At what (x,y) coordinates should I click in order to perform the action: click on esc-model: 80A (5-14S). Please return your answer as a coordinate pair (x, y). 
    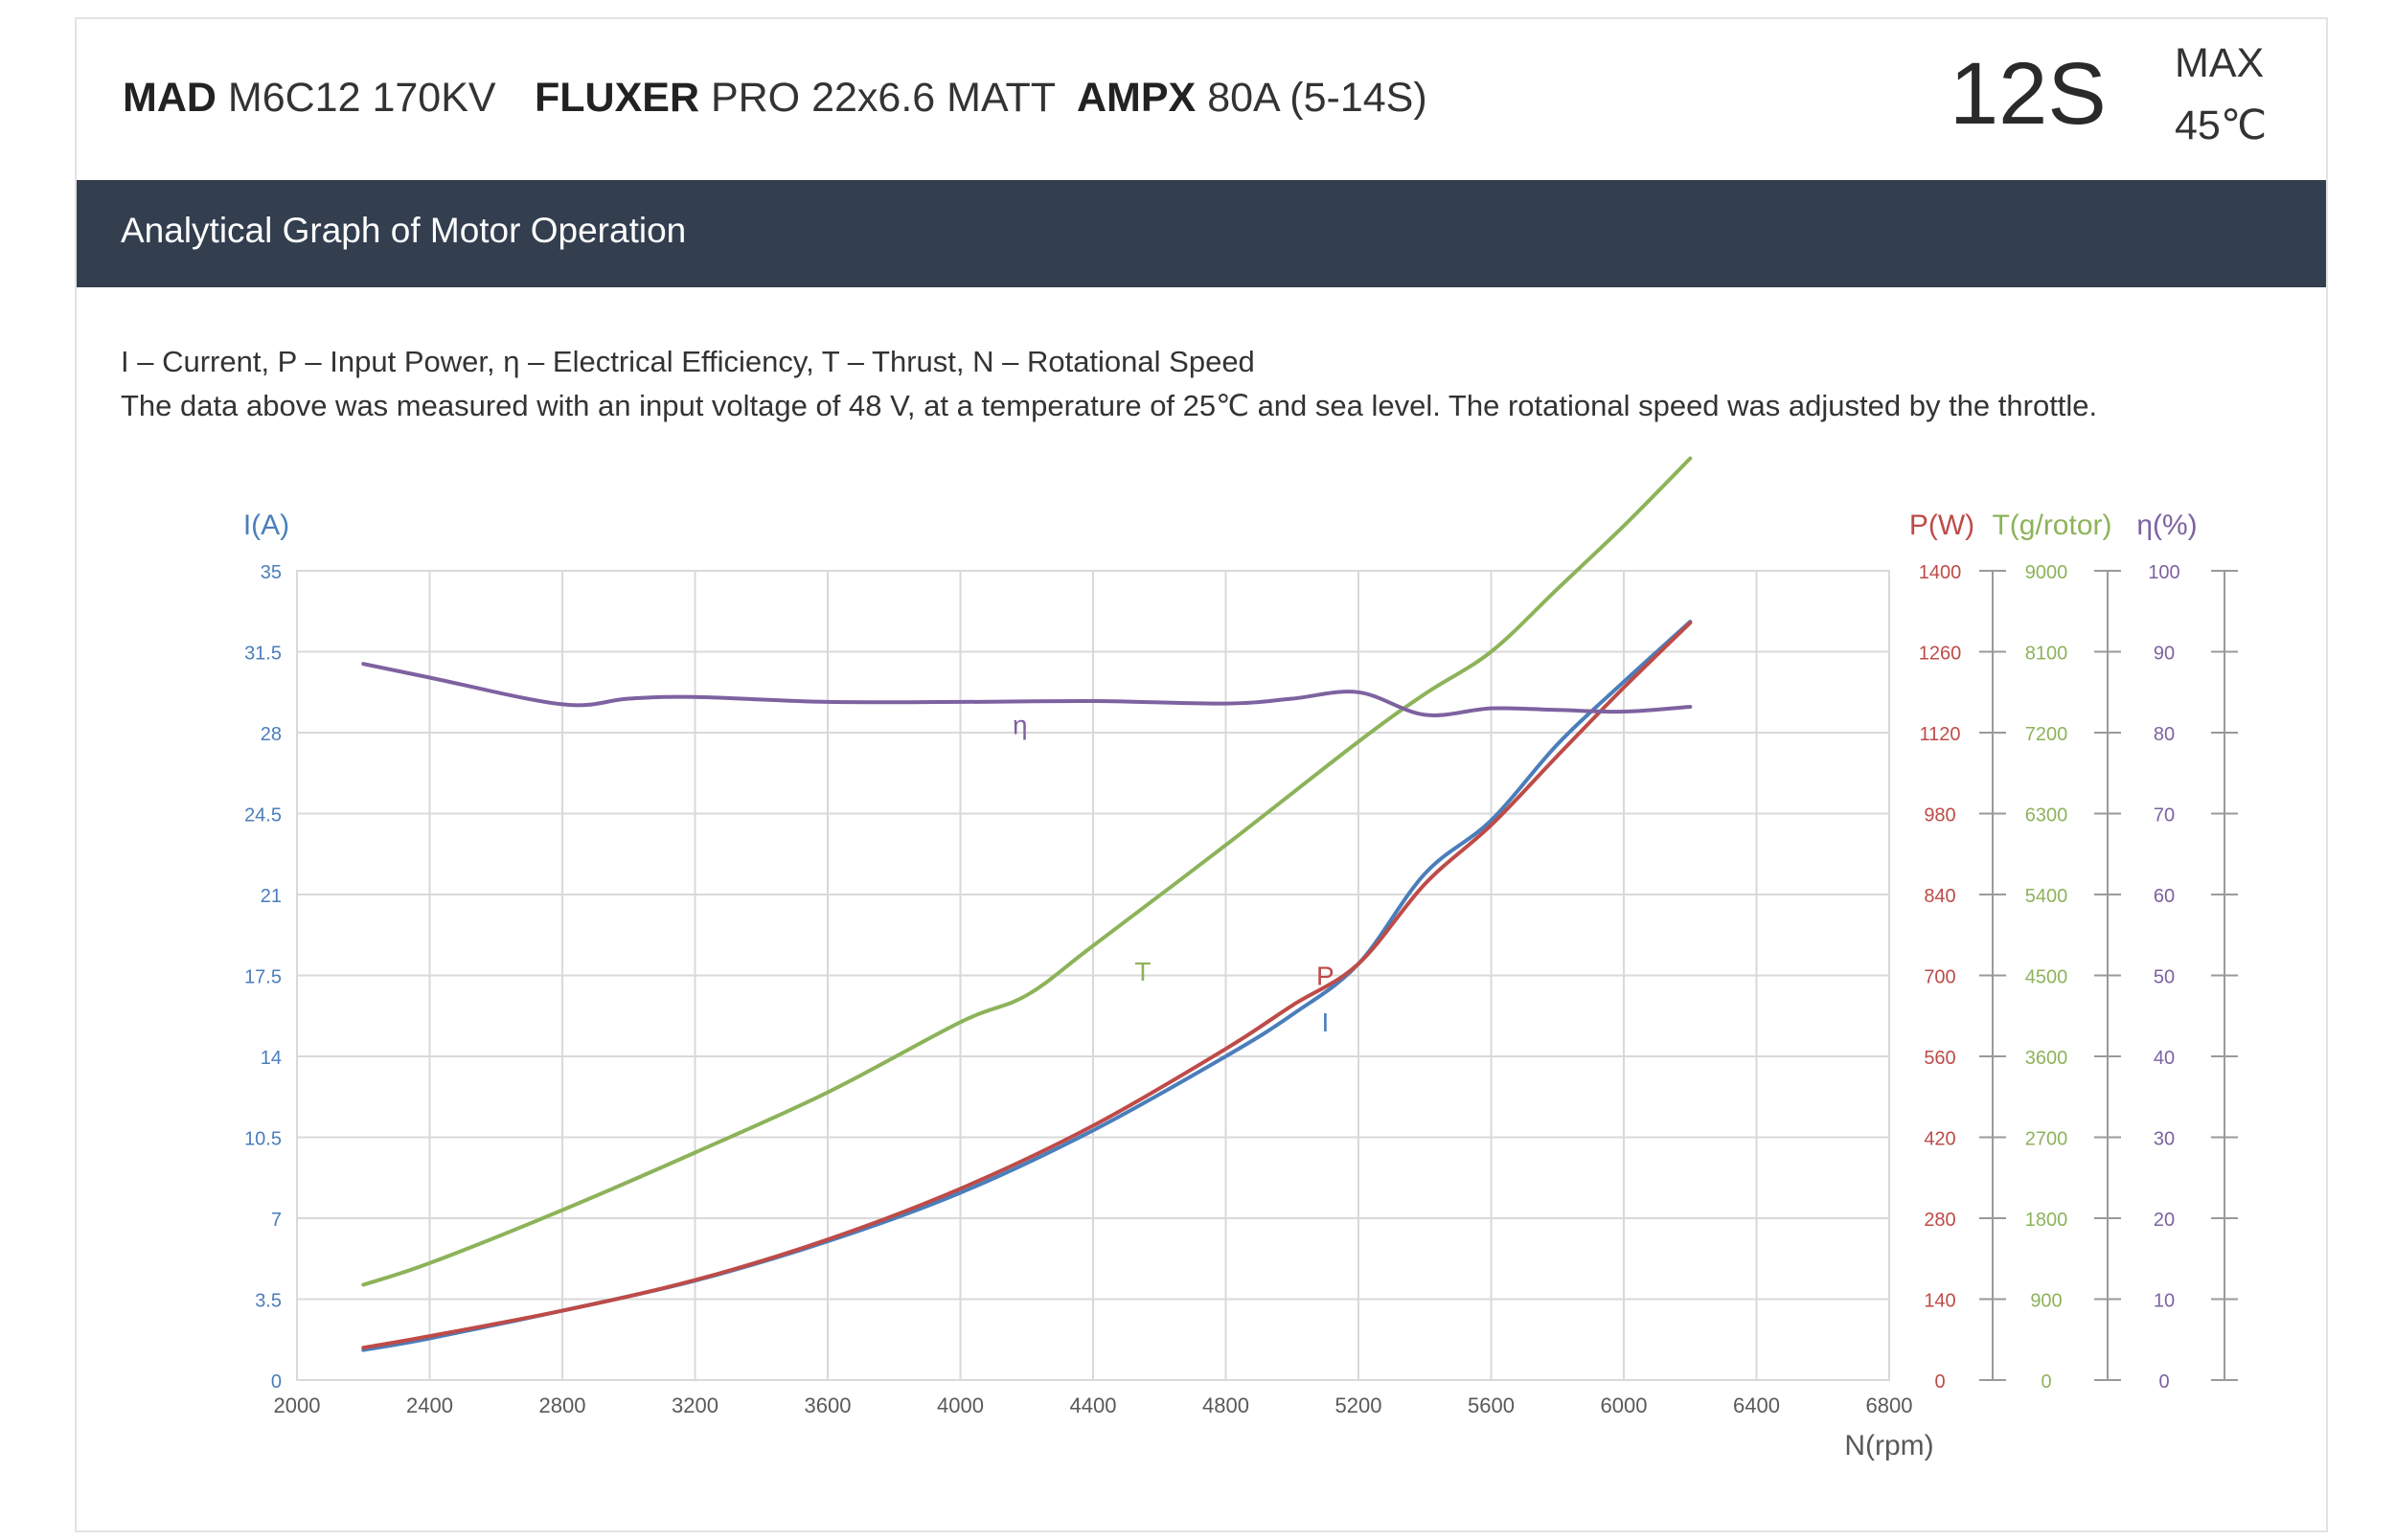
    Looking at the image, I should click on (1317, 98).